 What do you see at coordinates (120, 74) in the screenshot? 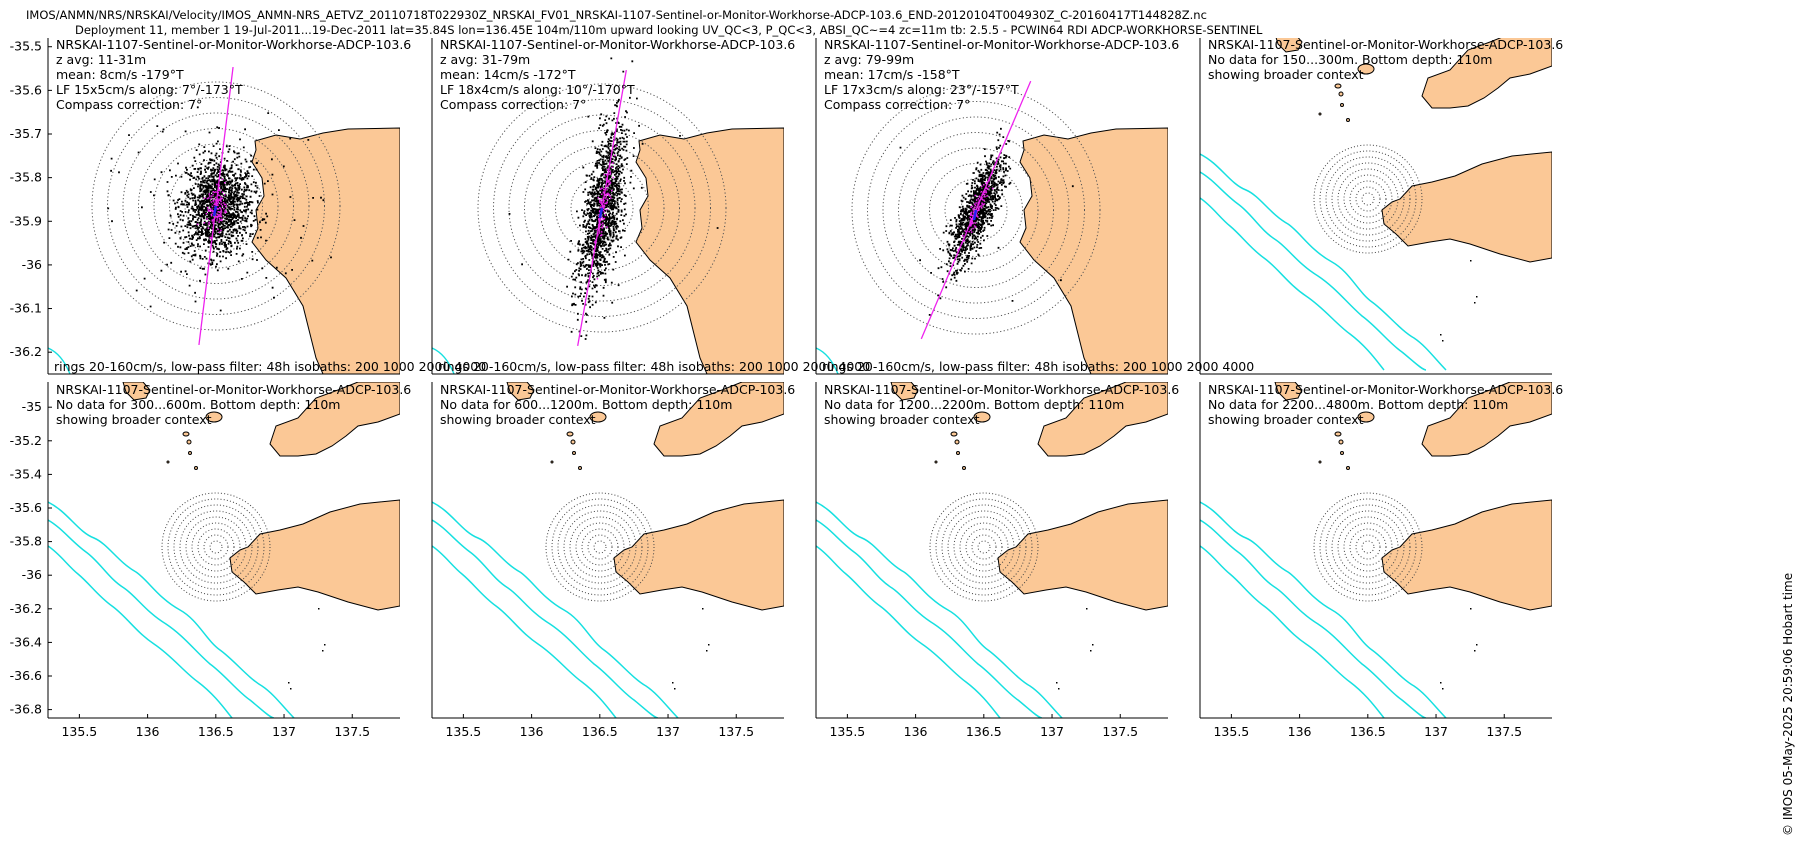
I see `panel-info-line: mean: 8cm/s -179°T` at bounding box center [120, 74].